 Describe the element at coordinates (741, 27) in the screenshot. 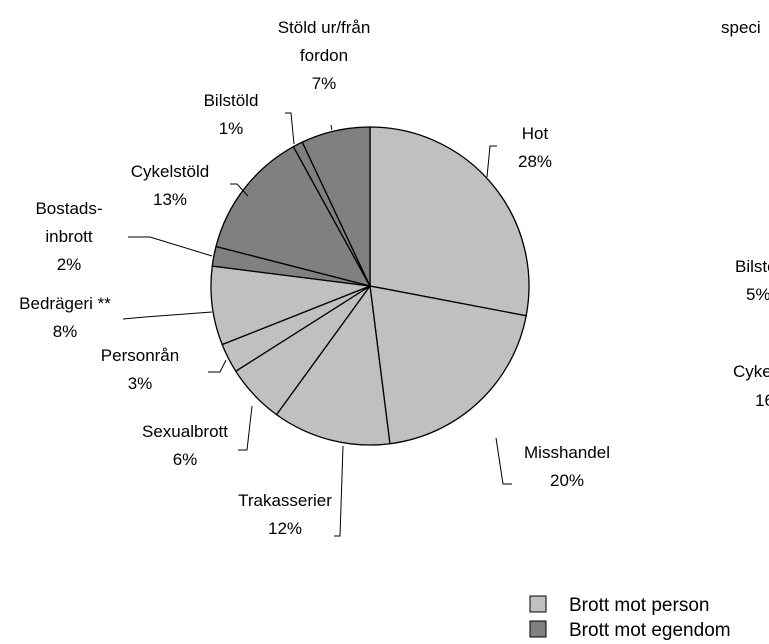

I see `cut-text-top: speci` at that location.